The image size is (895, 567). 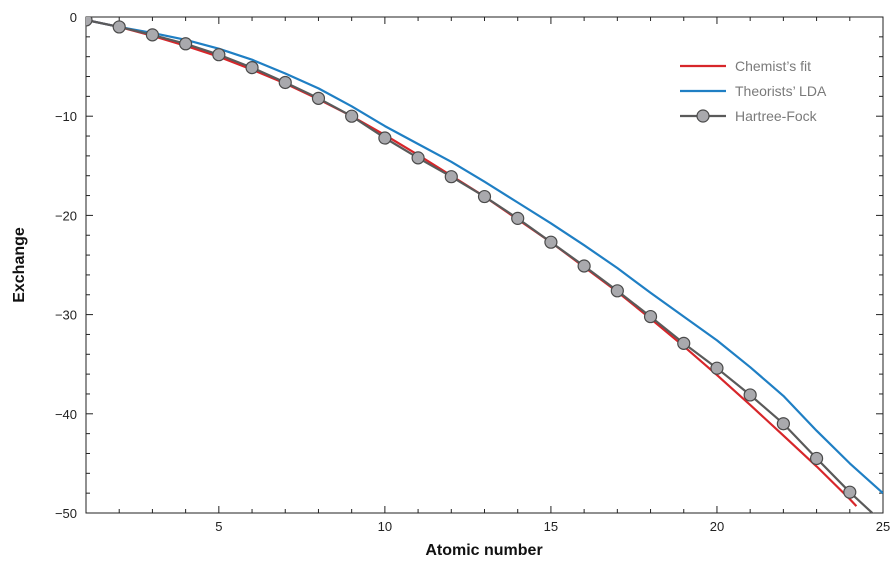 What do you see at coordinates (66, 215) in the screenshot?
I see `y-tick-label: −20` at bounding box center [66, 215].